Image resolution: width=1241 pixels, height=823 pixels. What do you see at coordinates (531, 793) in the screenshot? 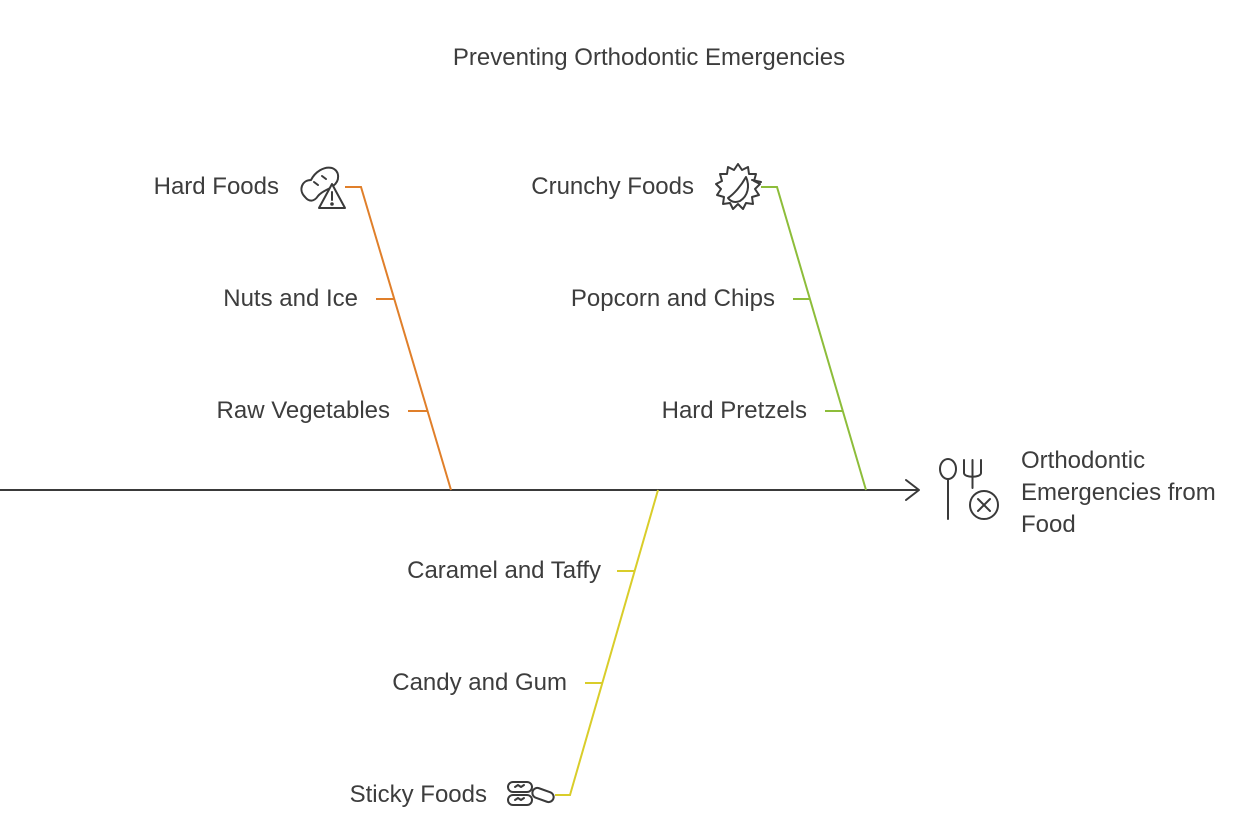
I see `candy-pieces-icon` at bounding box center [531, 793].